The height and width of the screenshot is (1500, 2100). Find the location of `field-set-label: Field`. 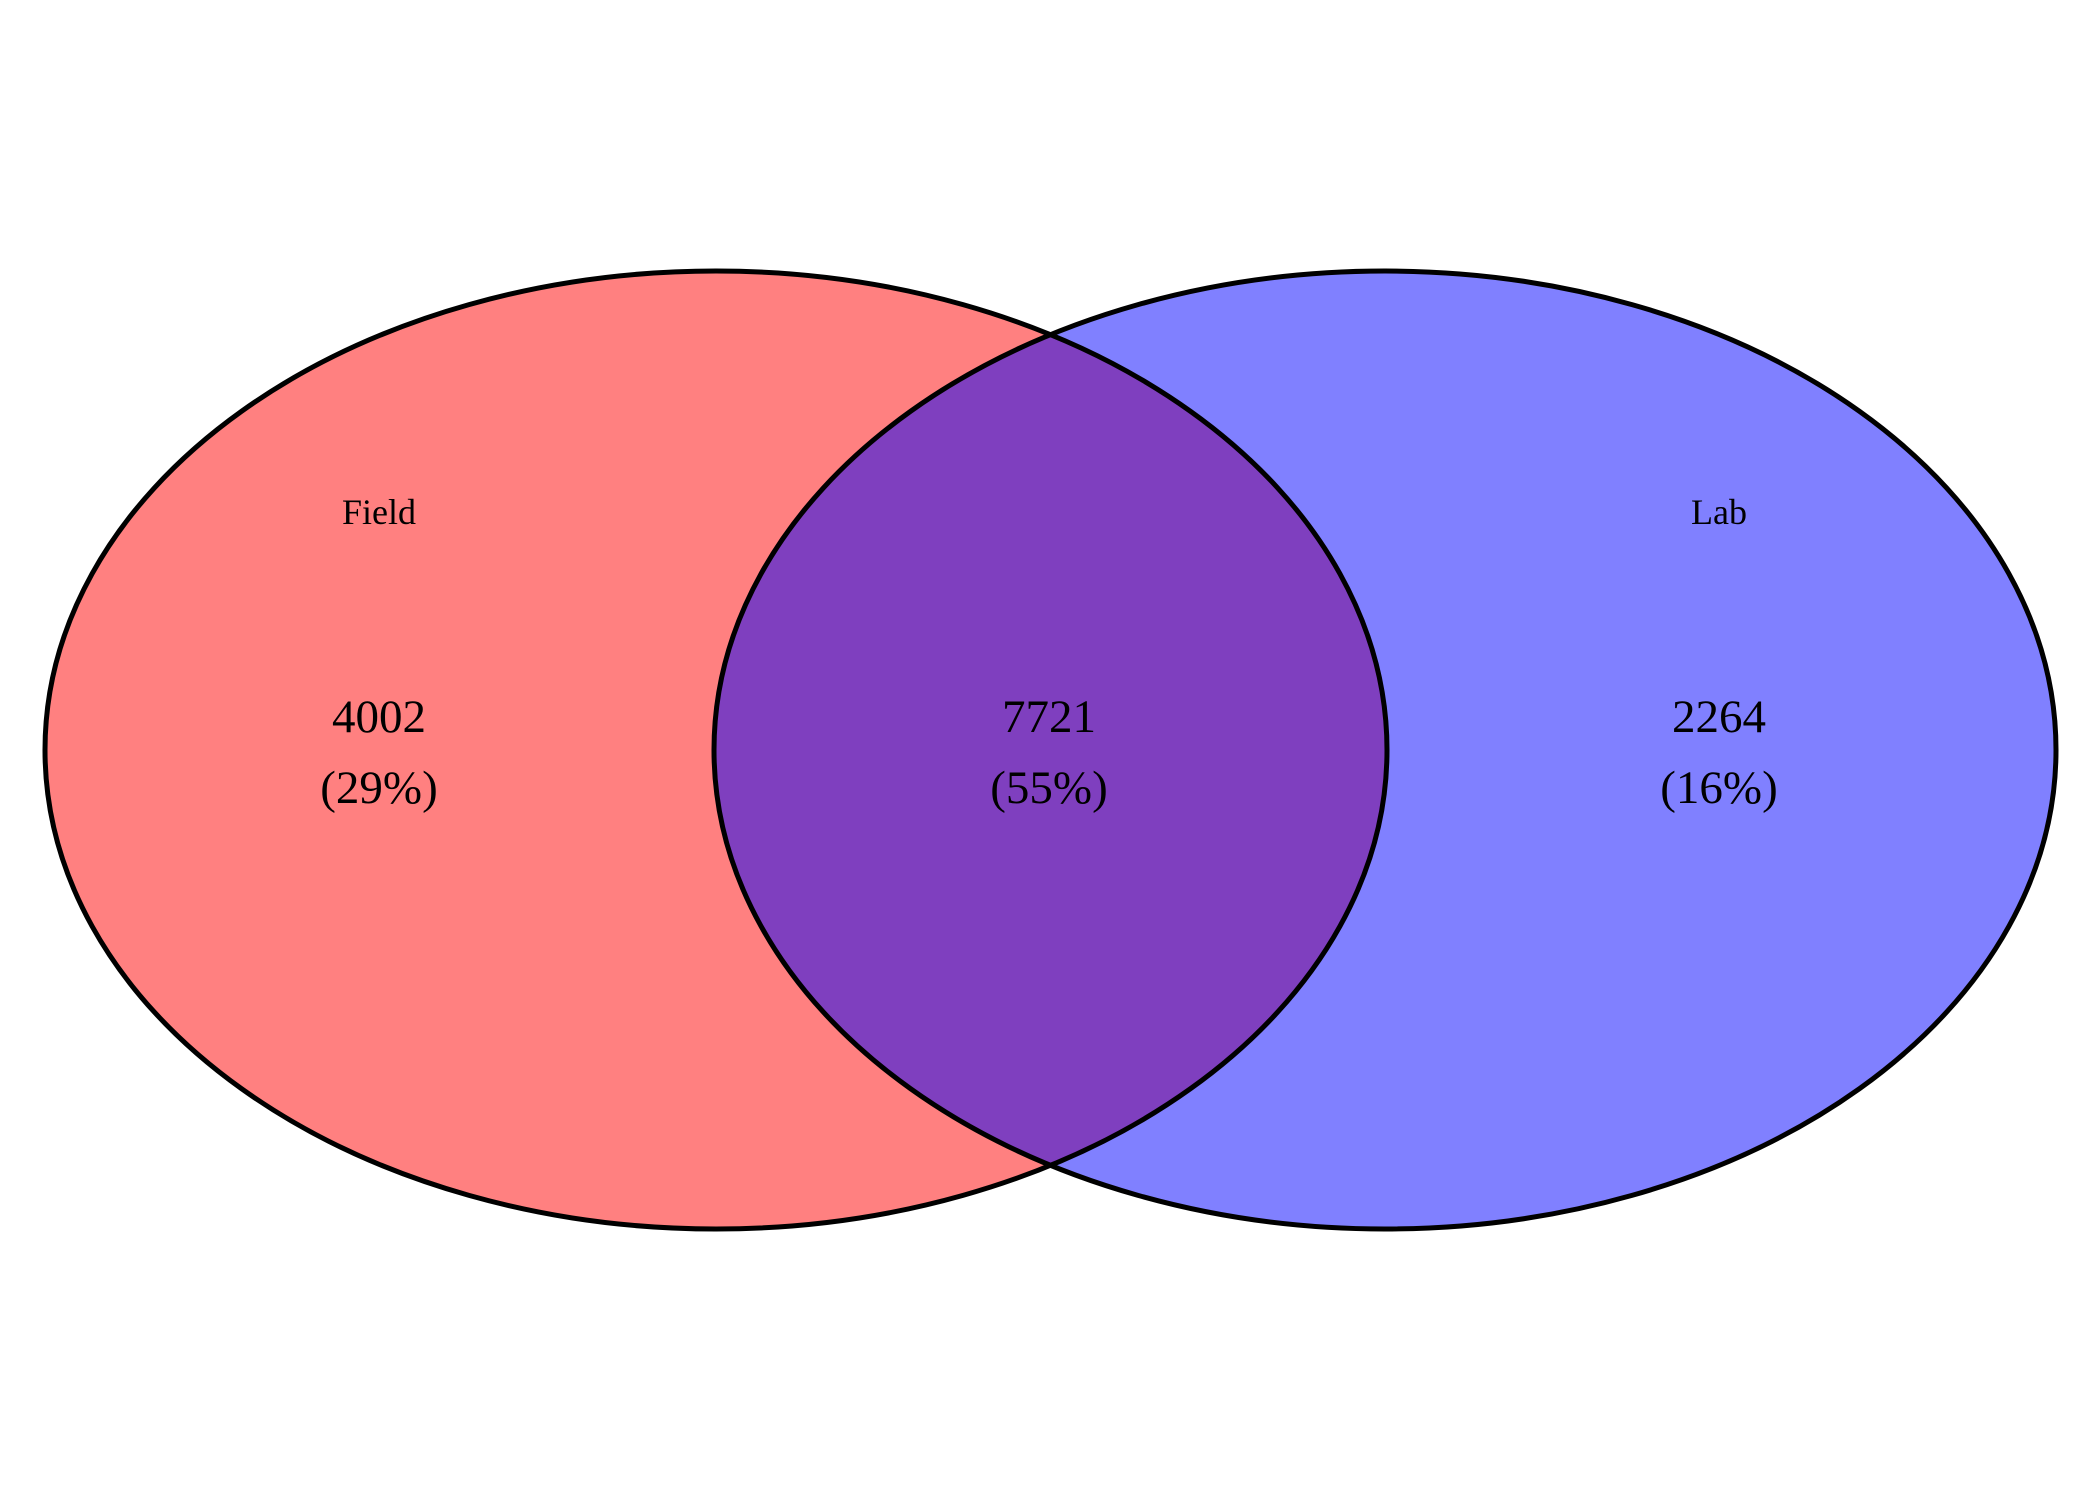

field-set-label: Field is located at coordinates (379, 512).